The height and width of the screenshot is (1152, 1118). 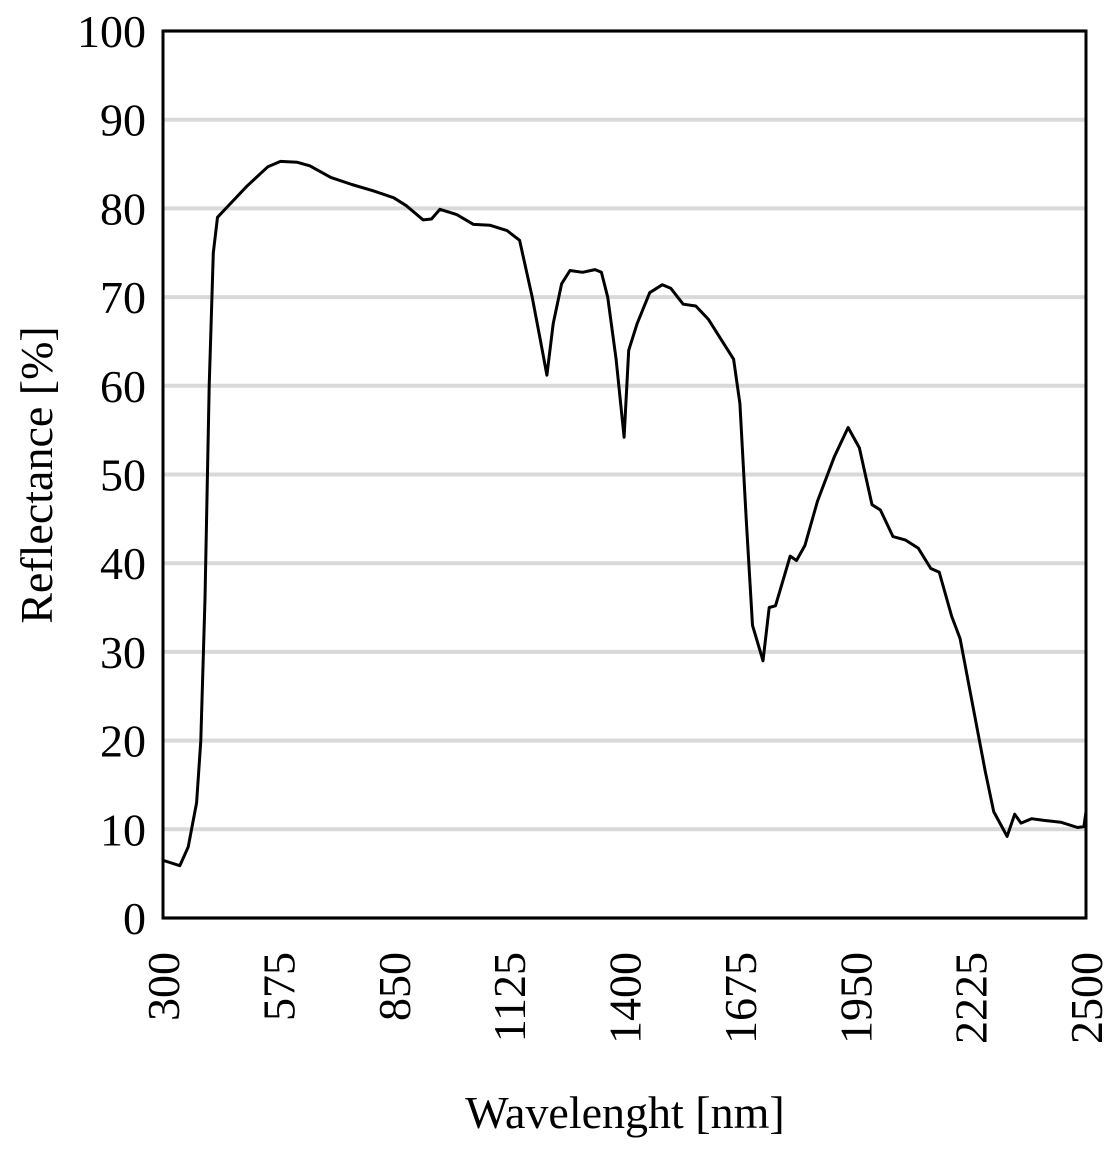 What do you see at coordinates (855, 998) in the screenshot?
I see `x-tick-label: 1950` at bounding box center [855, 998].